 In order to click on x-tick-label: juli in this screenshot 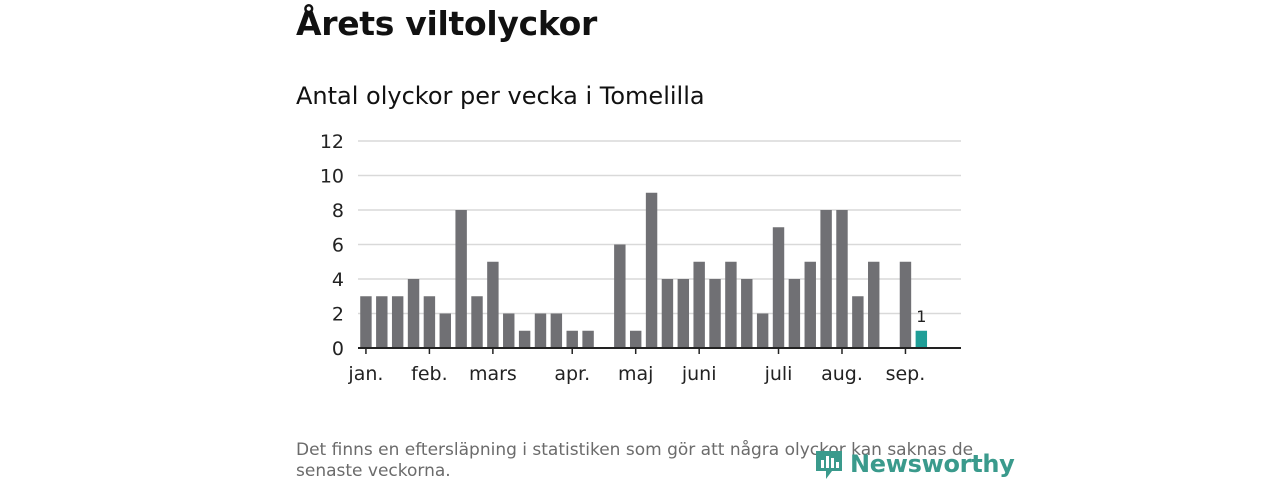, I will do `click(778, 374)`.